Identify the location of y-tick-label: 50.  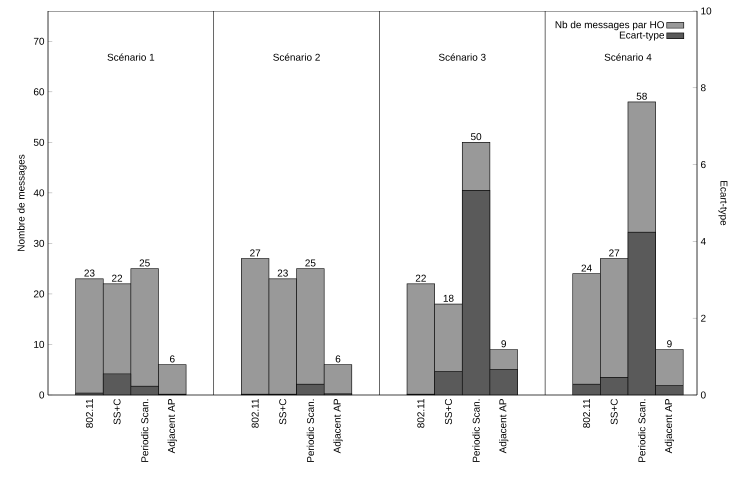
(39, 142).